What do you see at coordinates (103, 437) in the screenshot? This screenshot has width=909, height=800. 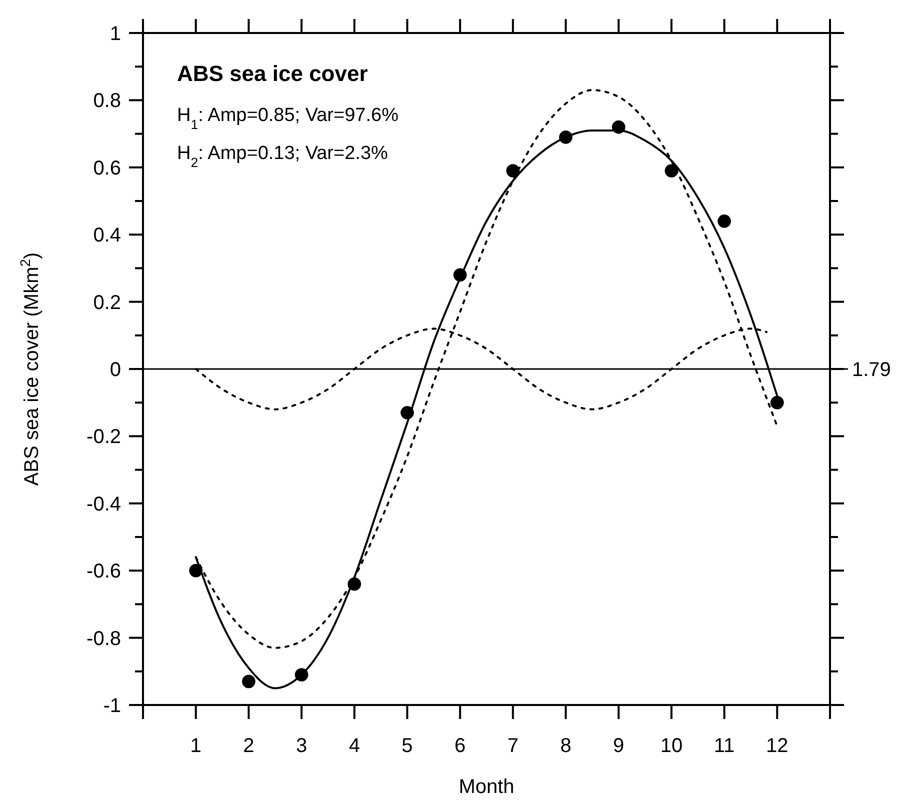 I see `y-tick-label: -0.2` at bounding box center [103, 437].